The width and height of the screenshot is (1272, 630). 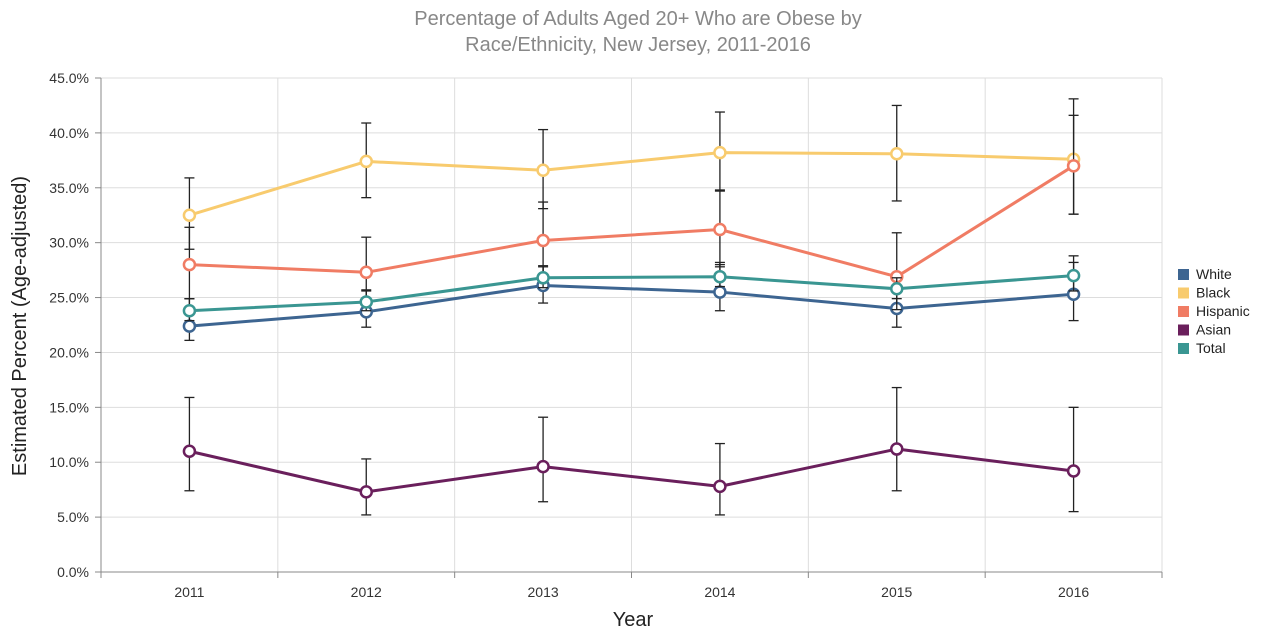 What do you see at coordinates (719, 592) in the screenshot?
I see `x-tick-label: 2014` at bounding box center [719, 592].